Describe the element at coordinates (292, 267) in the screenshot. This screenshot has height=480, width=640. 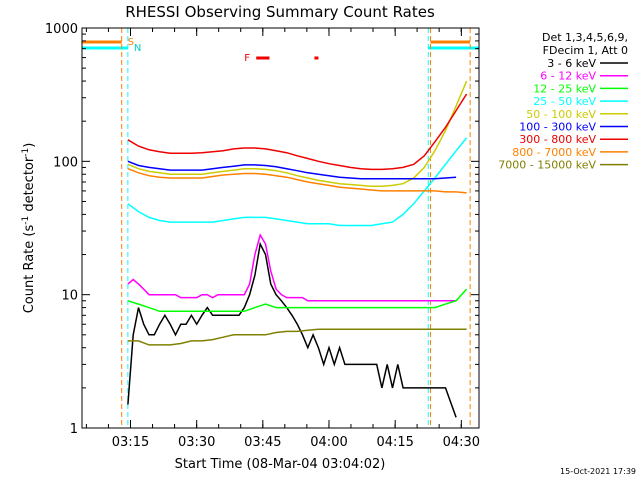
I see `series-line-6-12-kev` at that location.